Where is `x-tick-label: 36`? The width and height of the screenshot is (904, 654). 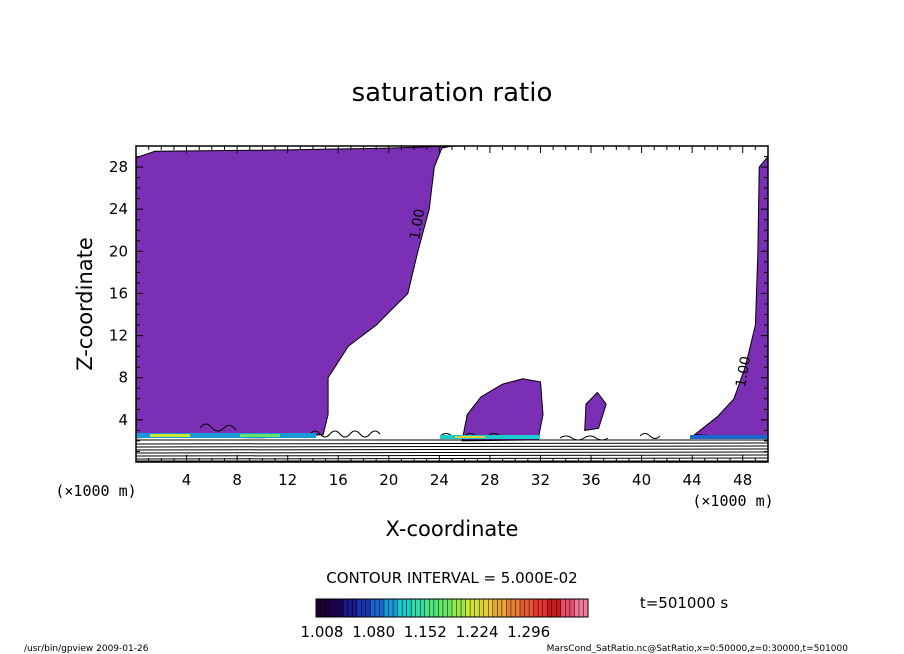 x-tick-label: 36 is located at coordinates (590, 480).